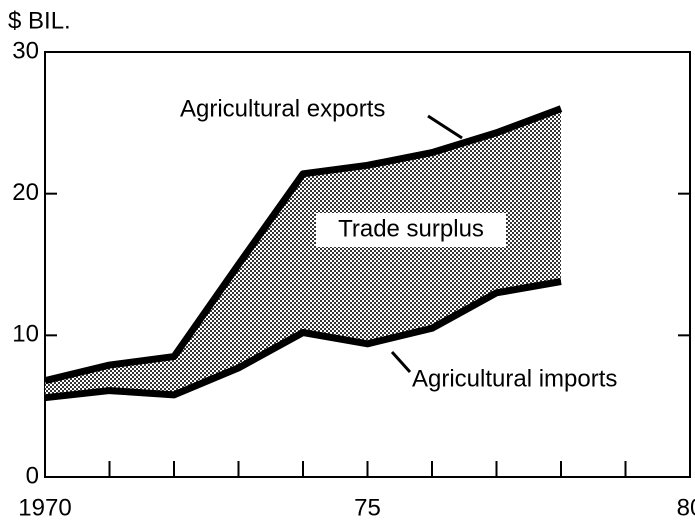 This screenshot has width=695, height=528. What do you see at coordinates (25, 50) in the screenshot?
I see `y-tick-label: 30` at bounding box center [25, 50].